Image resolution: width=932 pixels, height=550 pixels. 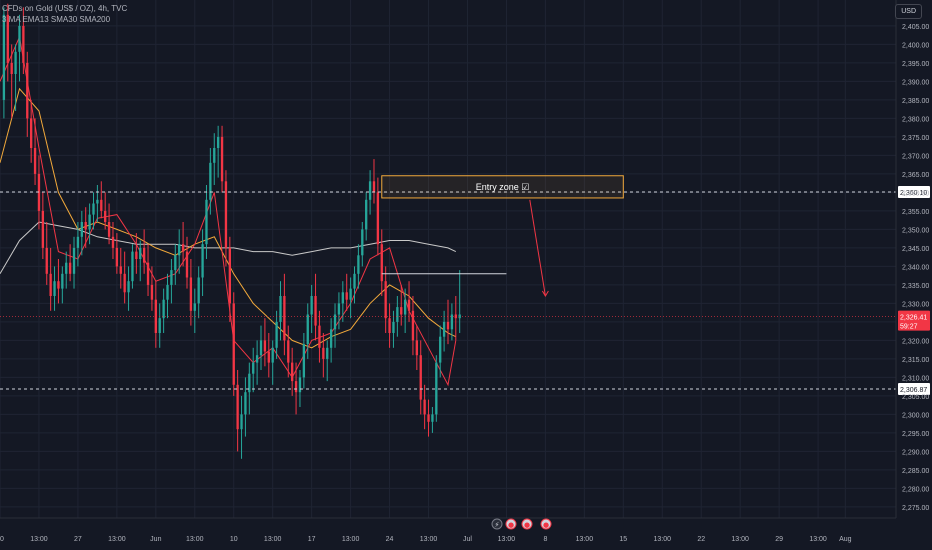 I want to click on price-tick-label: 2,295.00, so click(x=915, y=434).